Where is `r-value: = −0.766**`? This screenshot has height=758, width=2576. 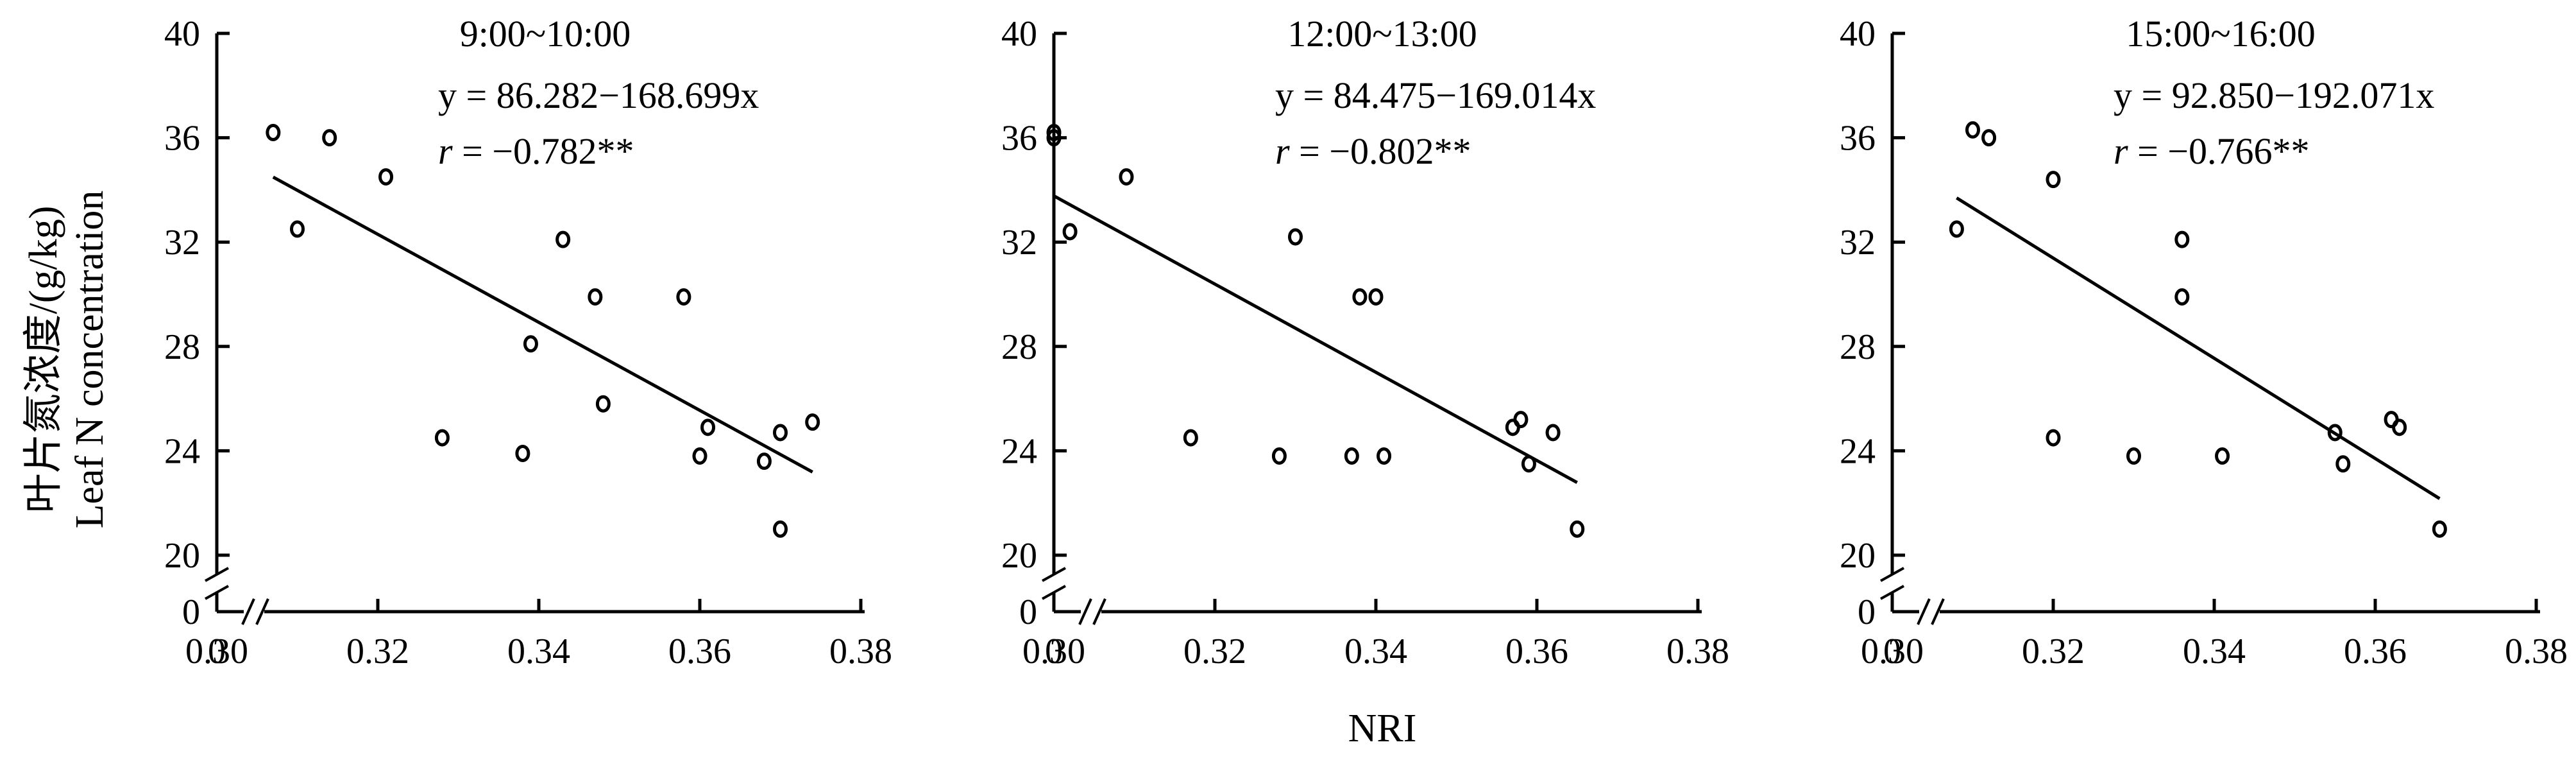
r-value: = −0.766** is located at coordinates (2219, 151).